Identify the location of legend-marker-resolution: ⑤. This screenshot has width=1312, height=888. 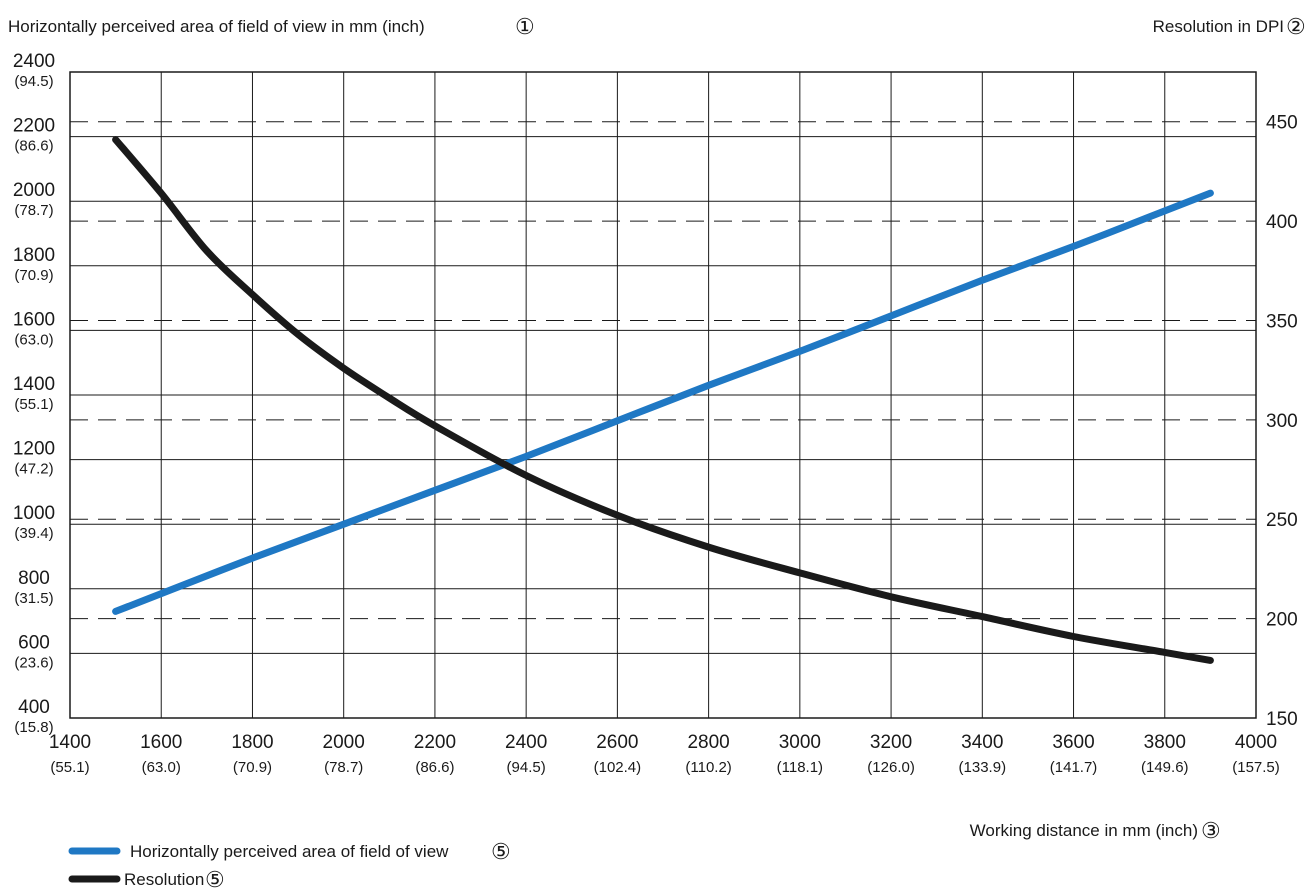
(215, 877).